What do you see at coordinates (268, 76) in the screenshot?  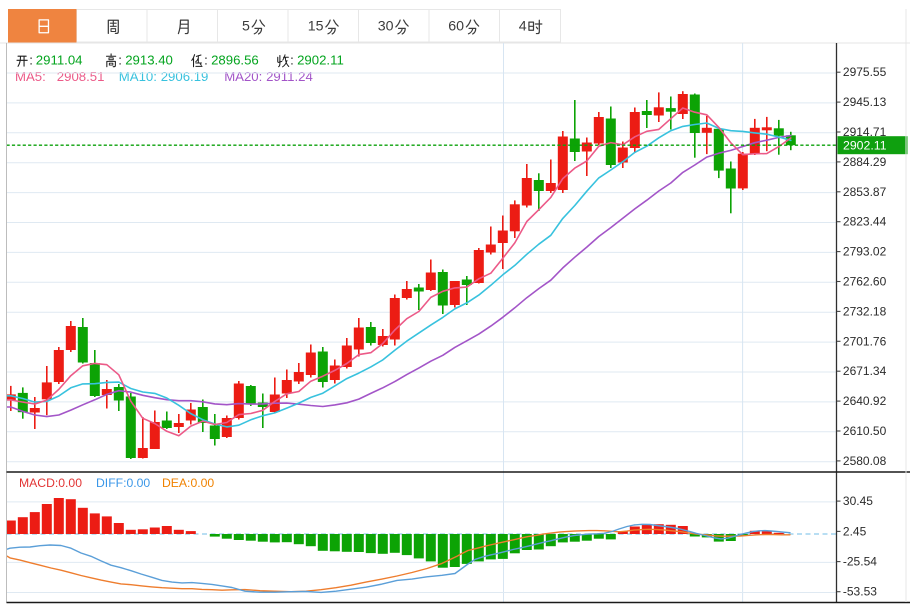 I see `svg-text: MA20: 2911.24` at bounding box center [268, 76].